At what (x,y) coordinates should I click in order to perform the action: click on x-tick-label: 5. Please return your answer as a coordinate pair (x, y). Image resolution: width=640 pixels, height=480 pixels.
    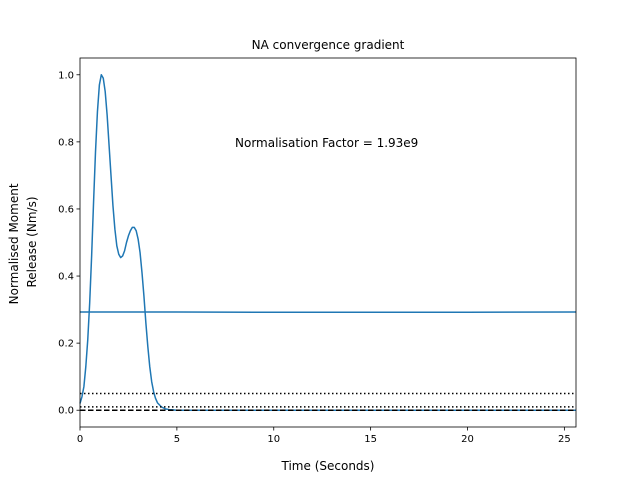
    Looking at the image, I should click on (177, 439).